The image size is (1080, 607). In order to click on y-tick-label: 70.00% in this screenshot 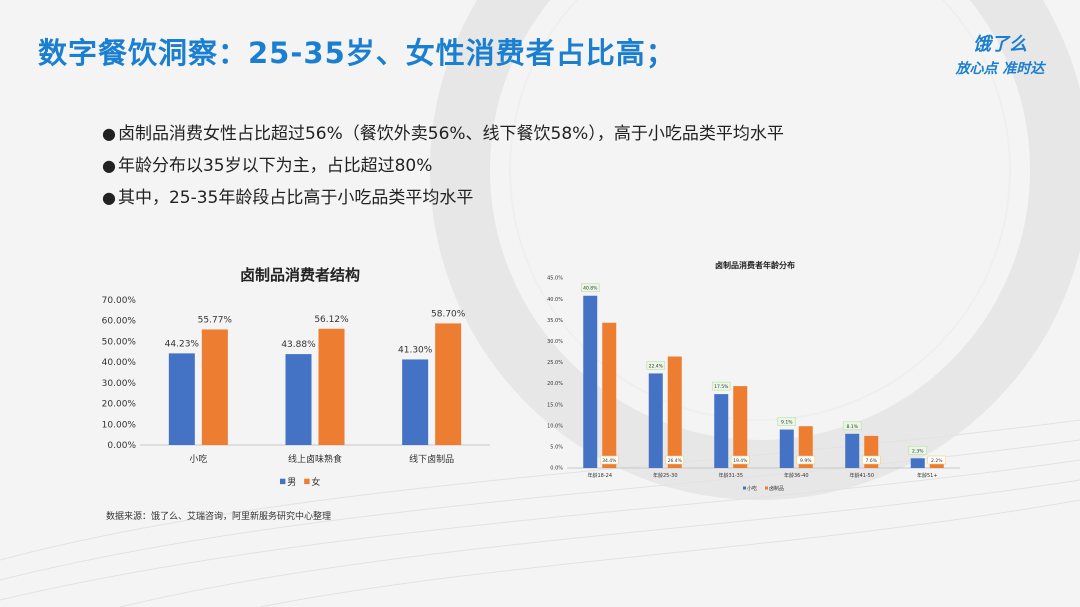, I will do `click(119, 301)`.